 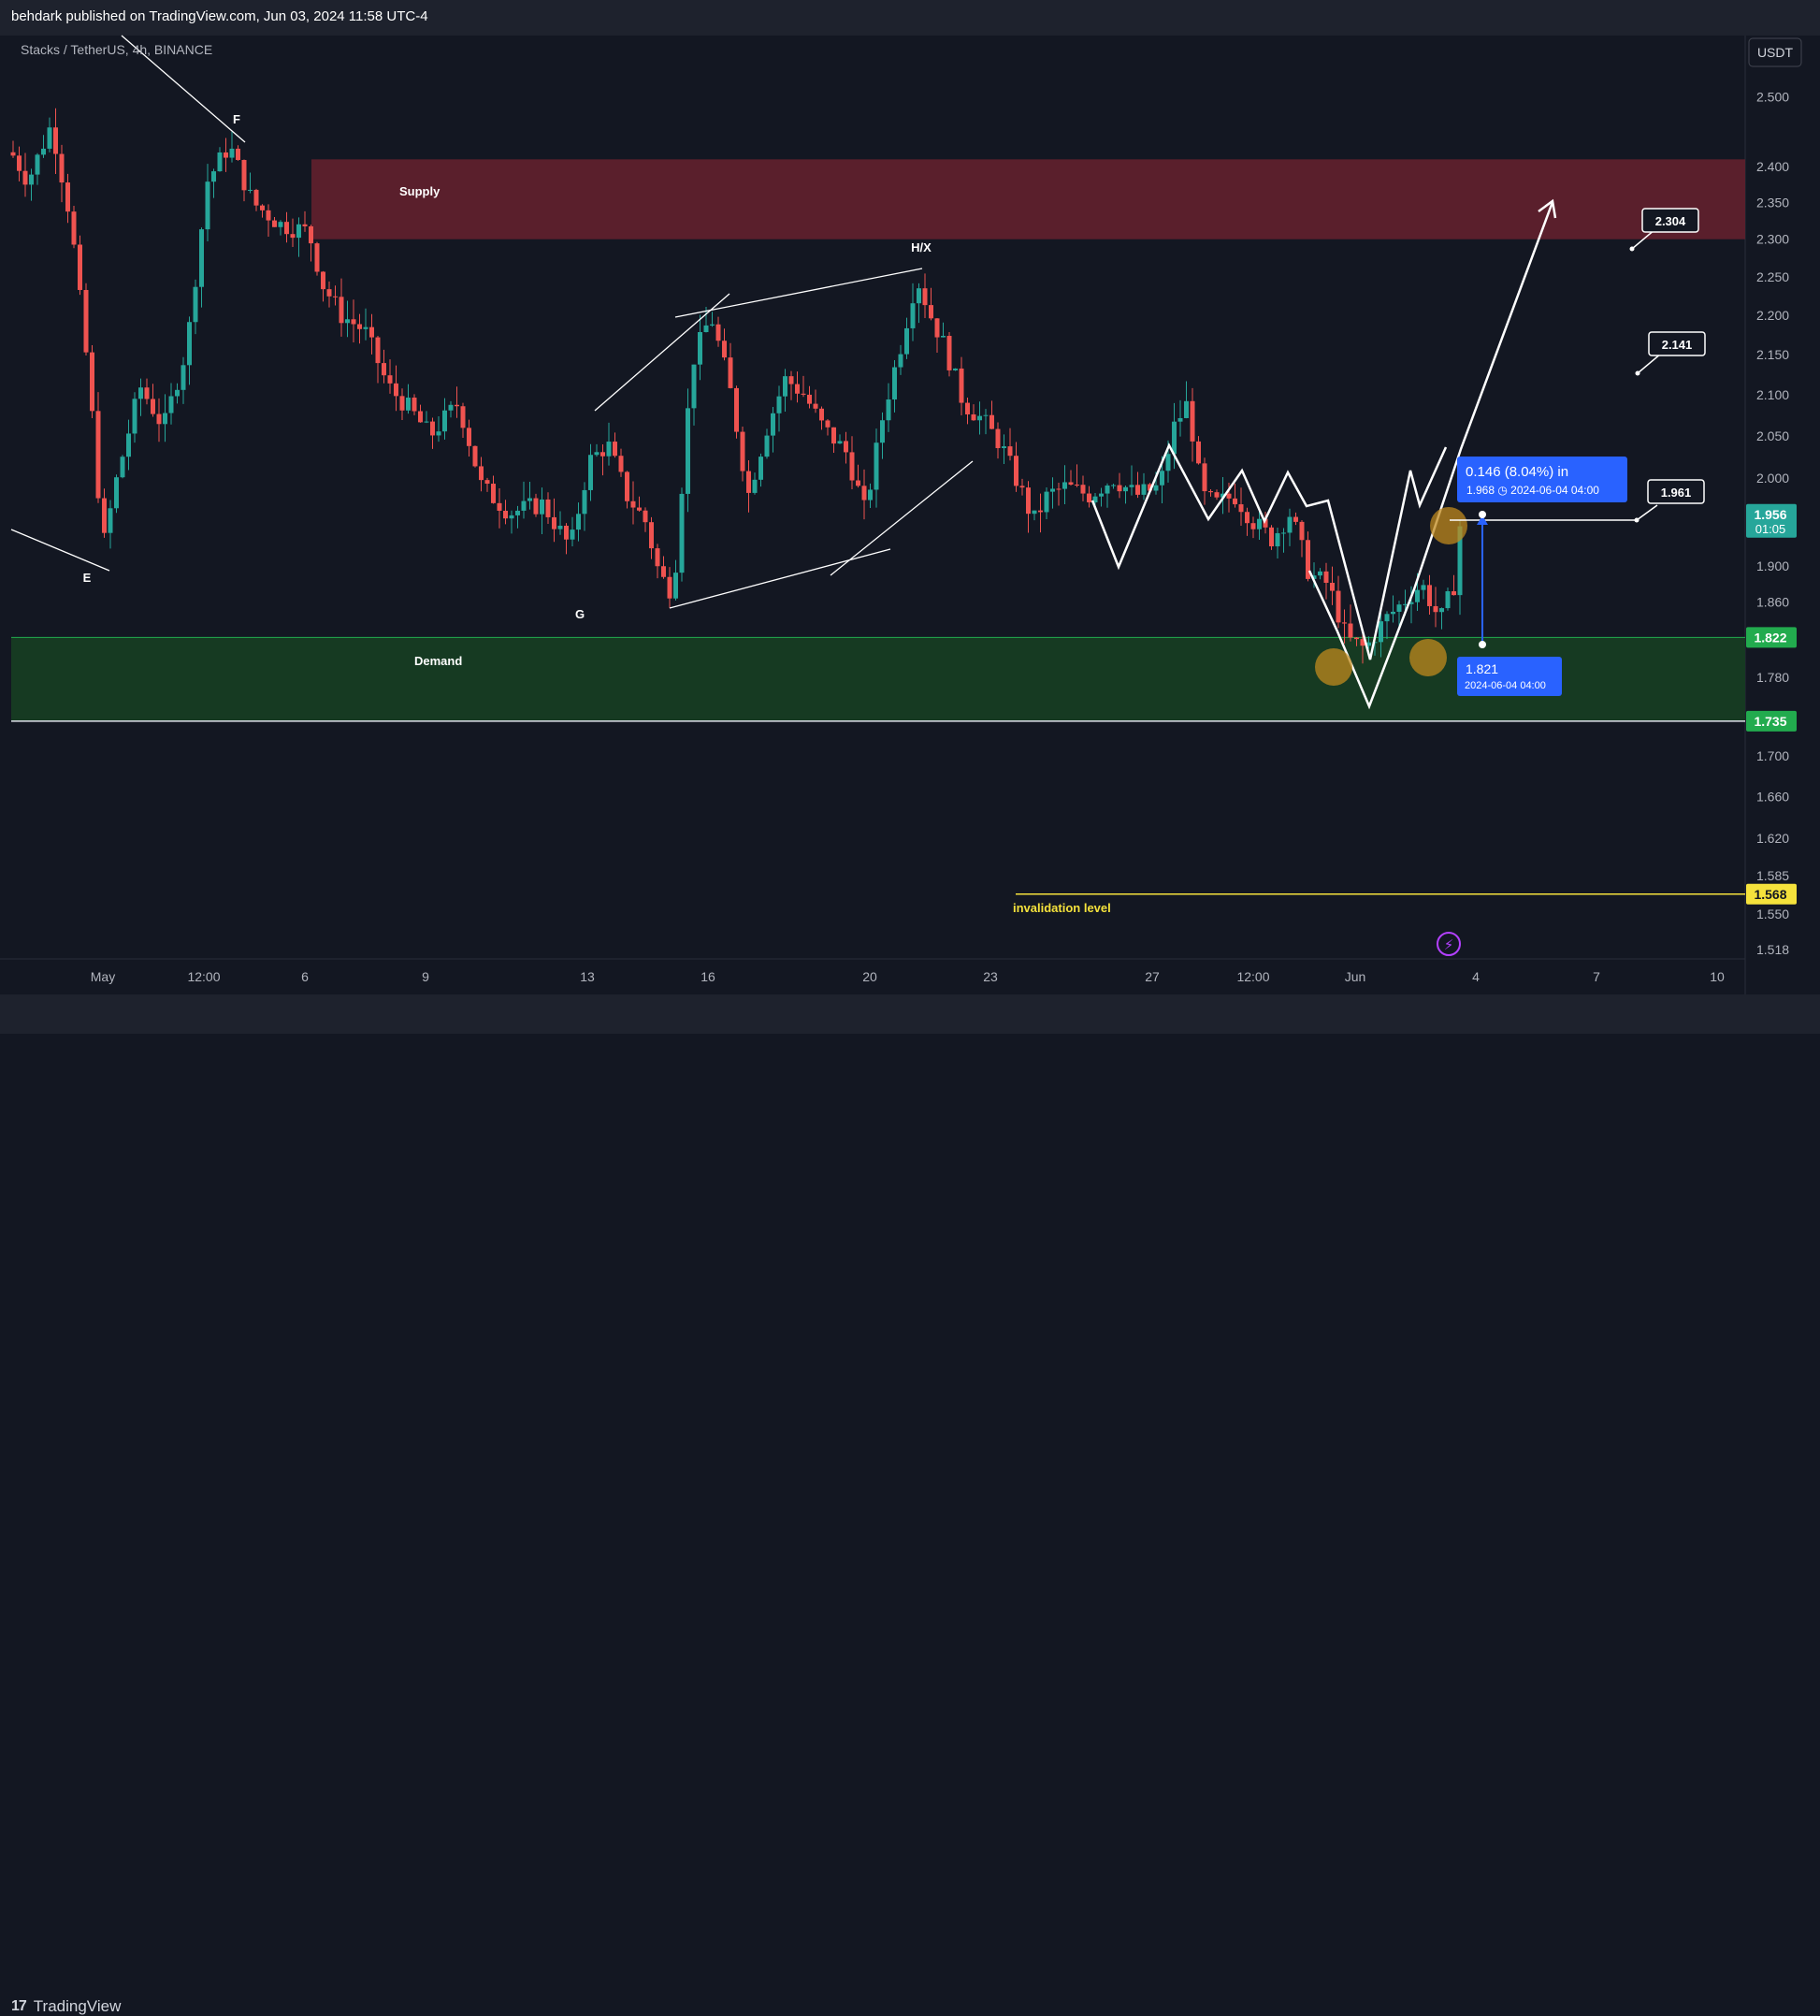 I want to click on x-tick-label: Jun, so click(x=1355, y=976).